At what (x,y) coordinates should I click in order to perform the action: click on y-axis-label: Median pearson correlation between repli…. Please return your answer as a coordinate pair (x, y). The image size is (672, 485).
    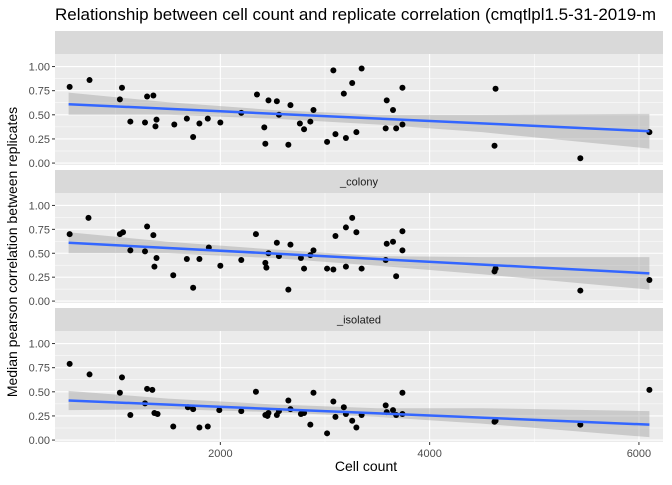
    Looking at the image, I should click on (12, 252).